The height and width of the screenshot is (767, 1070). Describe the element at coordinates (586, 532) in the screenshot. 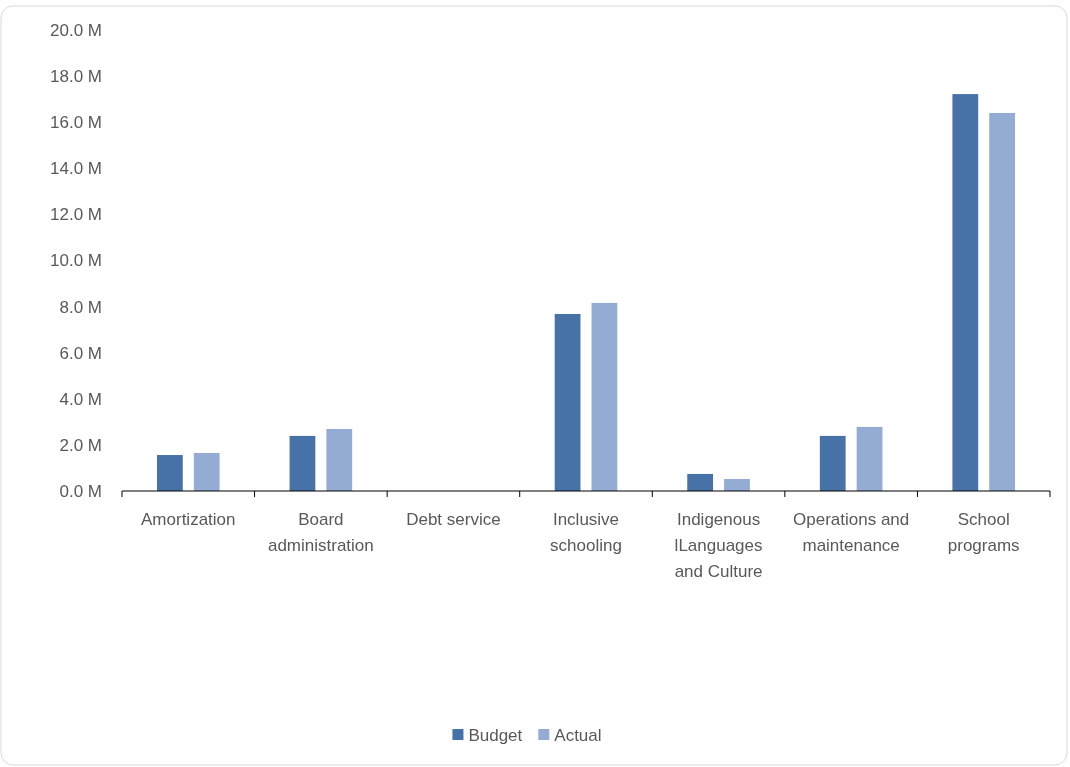

I see `x-tick-label: Inclusive schooling` at that location.